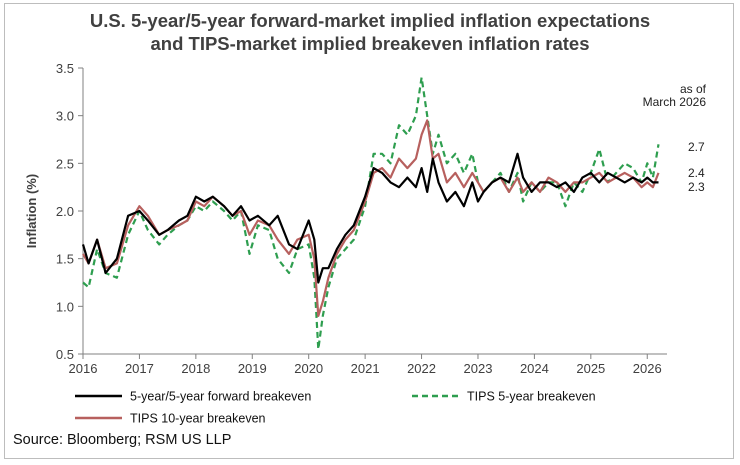 The image size is (740, 465). Describe the element at coordinates (421, 368) in the screenshot. I see `x-tick-label: 2022` at that location.